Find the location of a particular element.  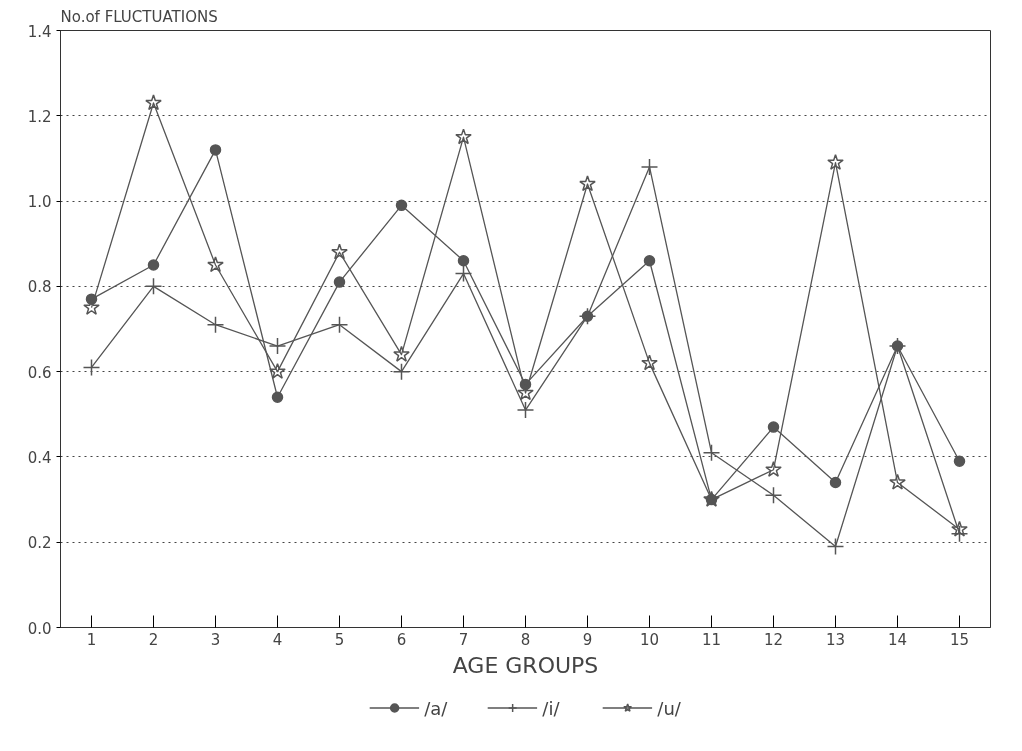

legend-label: /a/ is located at coordinates (436, 707).